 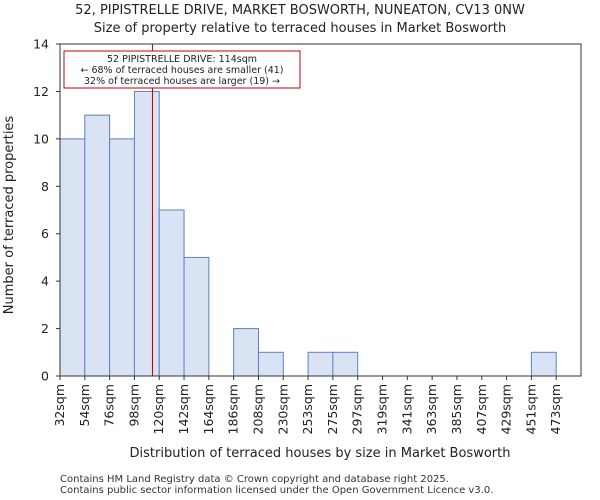 What do you see at coordinates (282, 409) in the screenshot?
I see `x-tick-label: 230sqm` at bounding box center [282, 409].